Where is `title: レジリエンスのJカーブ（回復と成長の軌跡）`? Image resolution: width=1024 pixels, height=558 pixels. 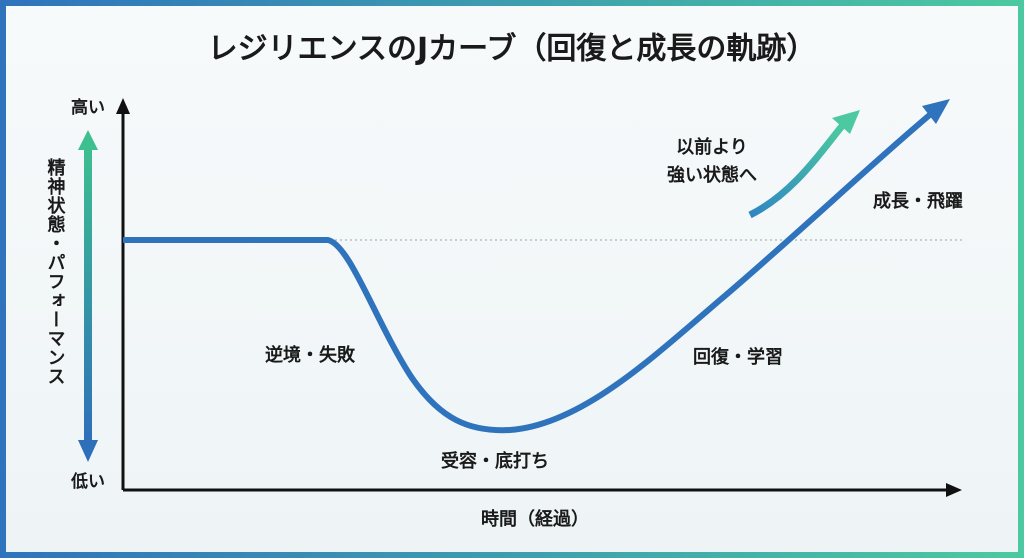 title: レジリエンスのJカーブ（回復と成長の軌跡） is located at coordinates (512, 49).